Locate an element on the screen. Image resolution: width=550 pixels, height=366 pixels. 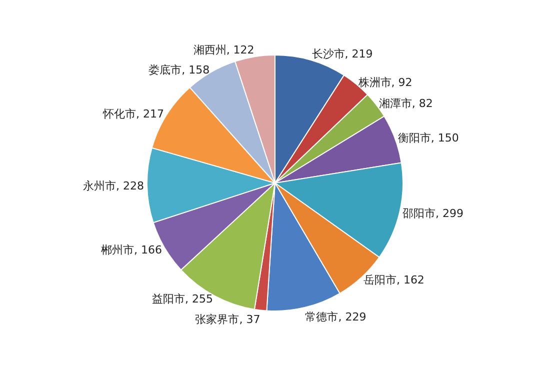
slice-label: 湘西州 is located at coordinates (209, 50).